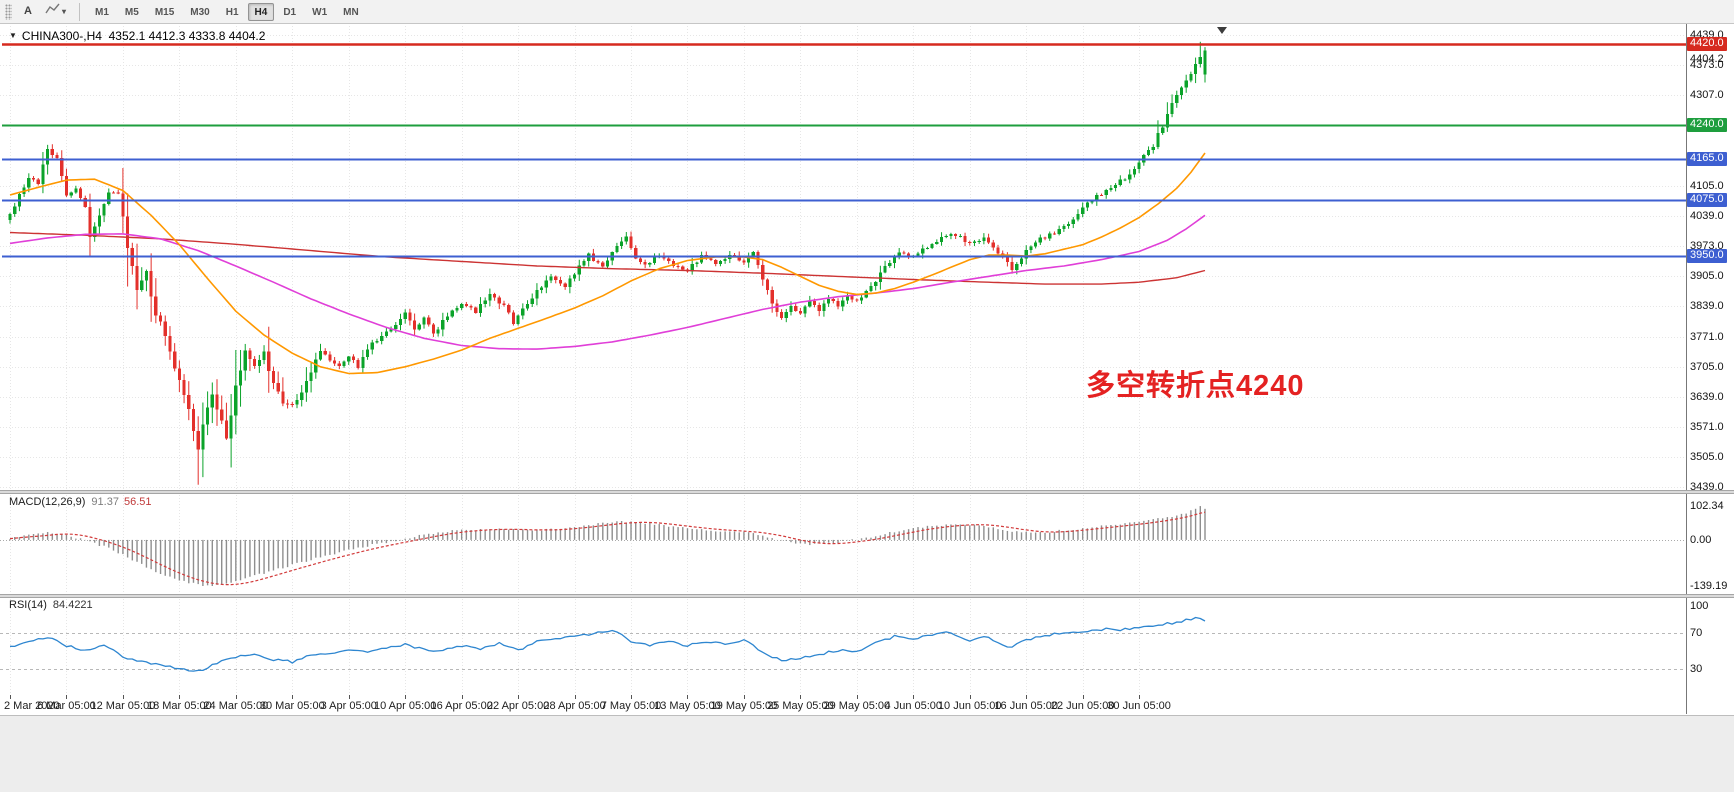 The width and height of the screenshot is (1734, 792). What do you see at coordinates (867, 12) in the screenshot?
I see `toolbar: A ▾ M1 M5 M15 M30 H1 H4 D1 W1 MN` at bounding box center [867, 12].